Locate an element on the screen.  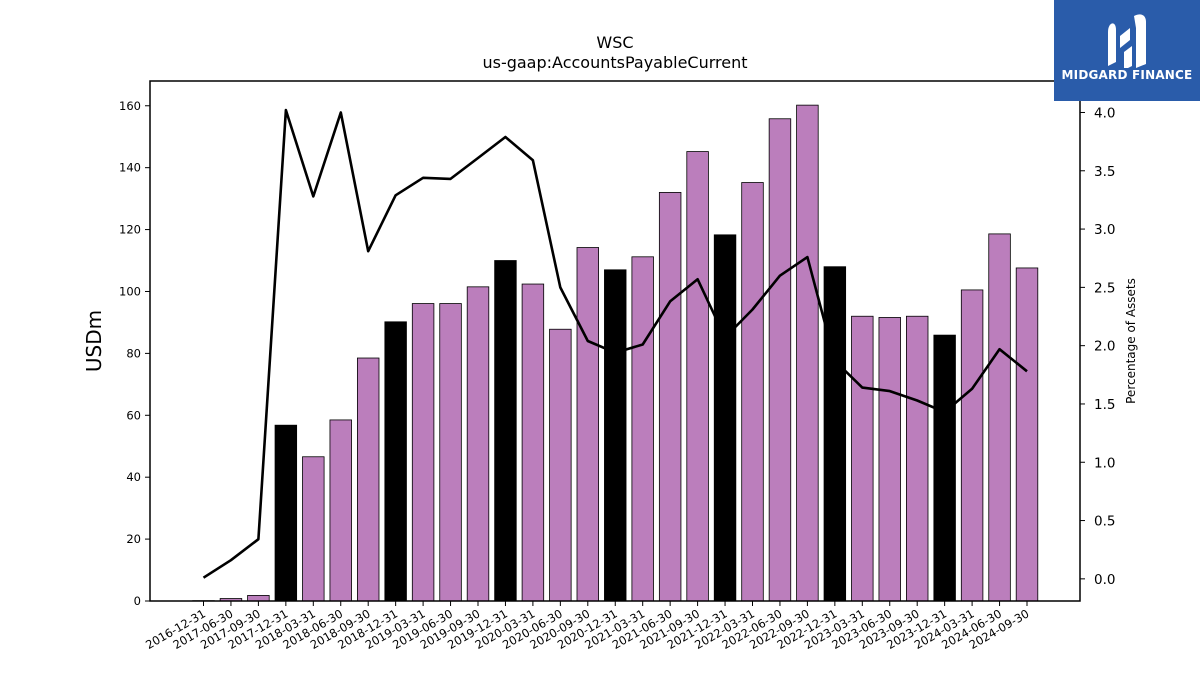
y-tick-label: 120 is located at coordinates (130, 230).